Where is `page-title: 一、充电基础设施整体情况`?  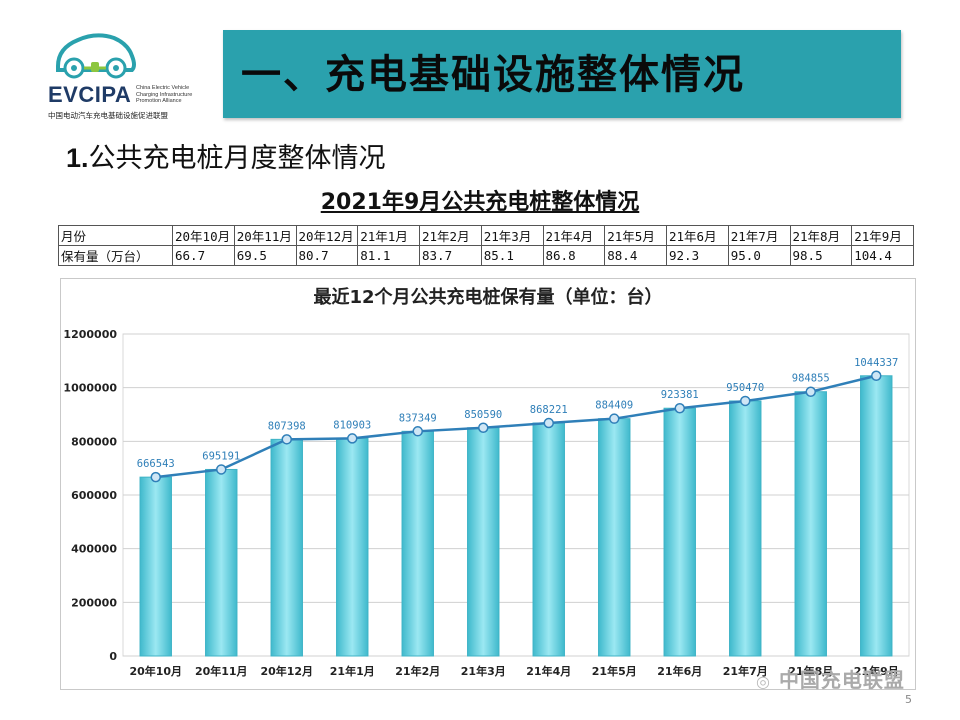
page-title: 一、充电基础设施整体情况 is located at coordinates (493, 75).